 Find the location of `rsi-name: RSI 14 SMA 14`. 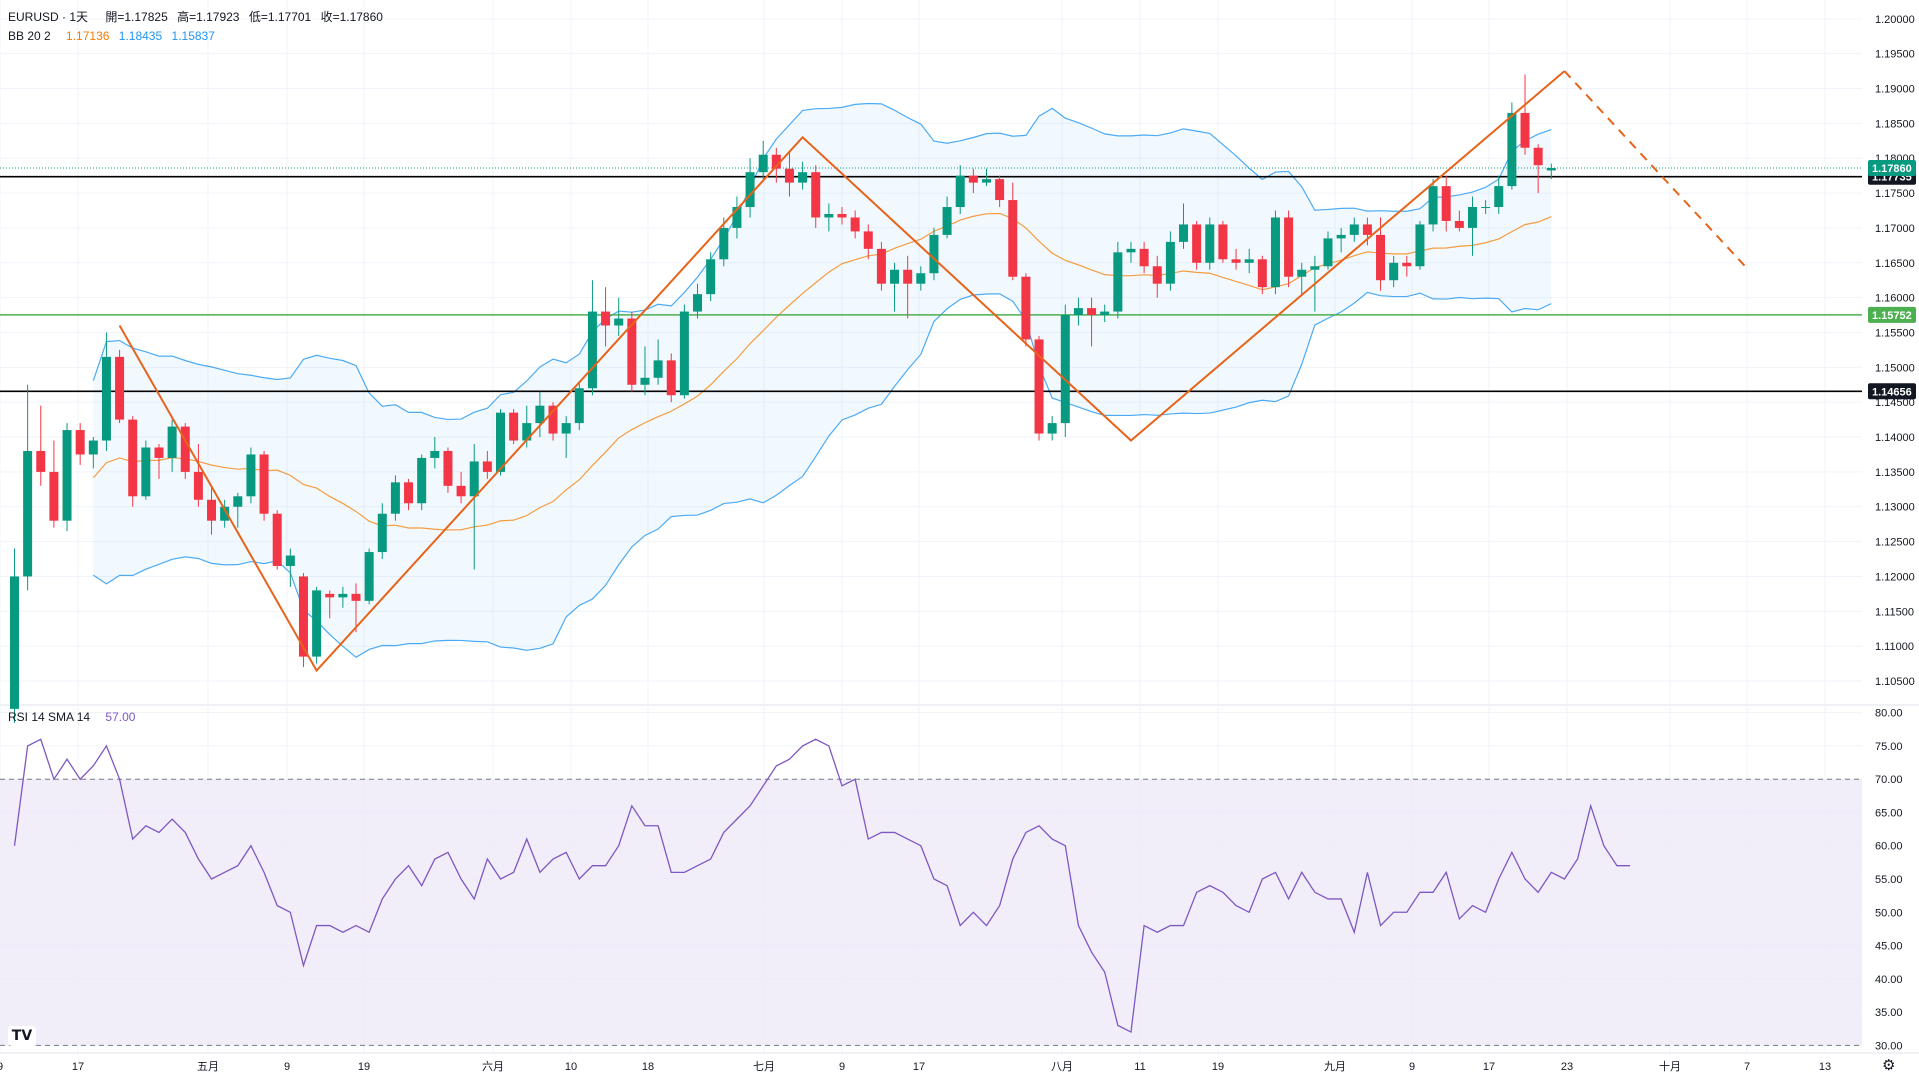

rsi-name: RSI 14 SMA 14 is located at coordinates (49, 717).